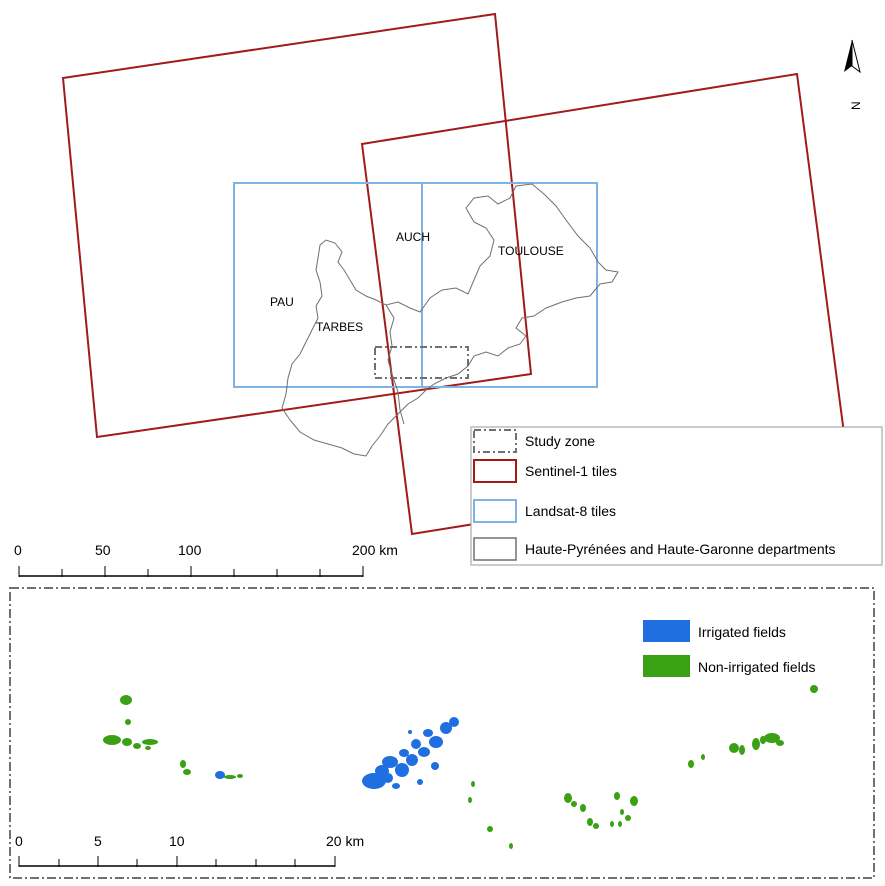  What do you see at coordinates (560, 441) in the screenshot?
I see `legend-label-study-zone: Study zone` at bounding box center [560, 441].